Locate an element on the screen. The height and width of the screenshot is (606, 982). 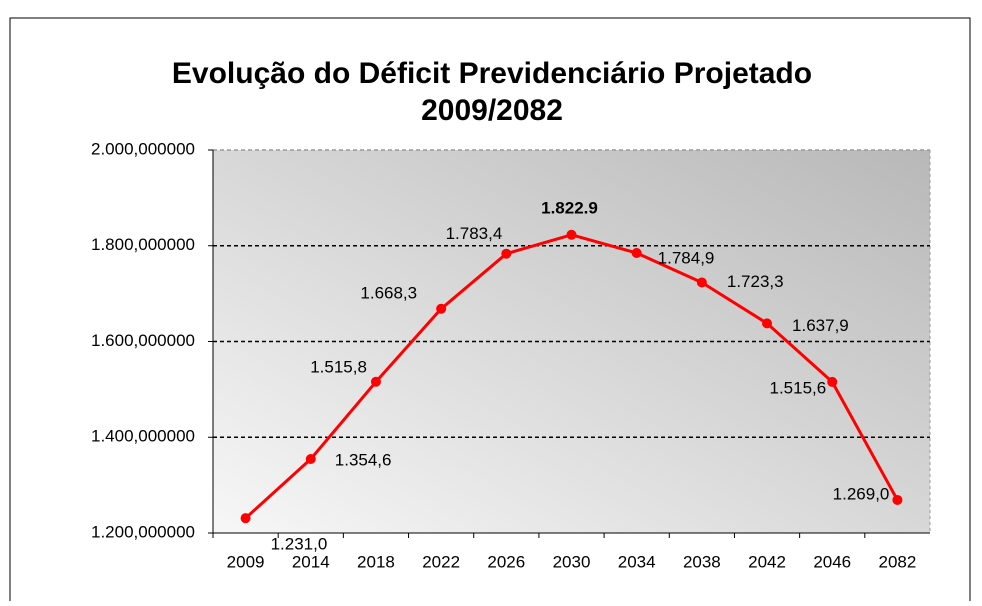
y-tick-label: 2.000,000000 is located at coordinates (143, 148).